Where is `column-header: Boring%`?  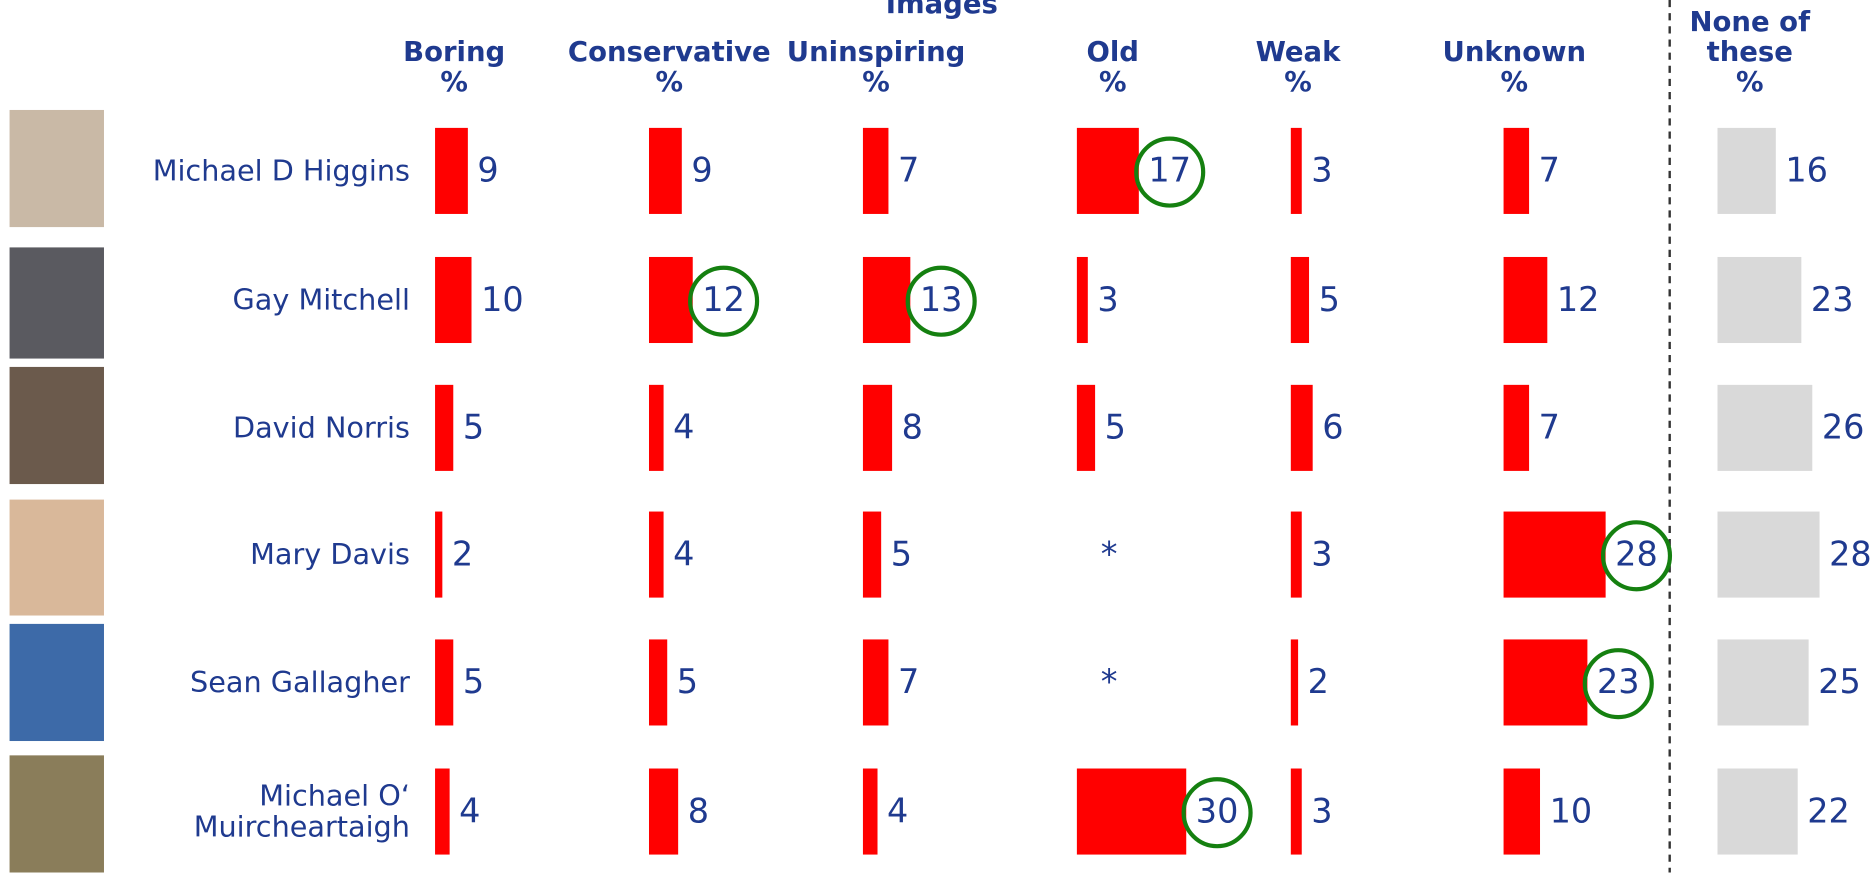
column-header: Boring% is located at coordinates (454, 68).